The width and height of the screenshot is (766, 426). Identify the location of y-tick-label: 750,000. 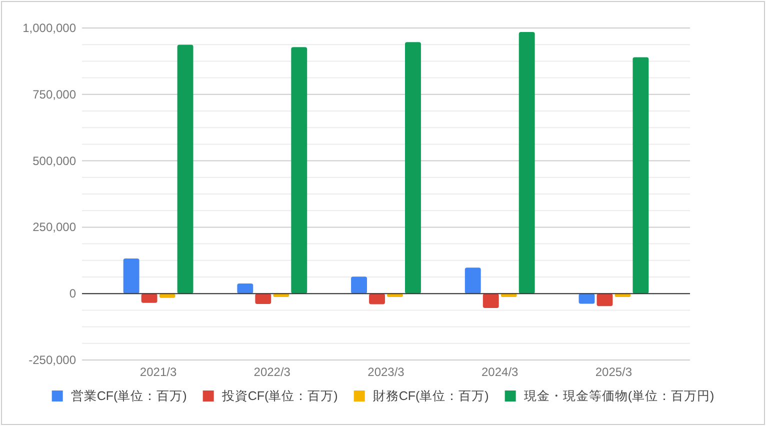
(54, 94).